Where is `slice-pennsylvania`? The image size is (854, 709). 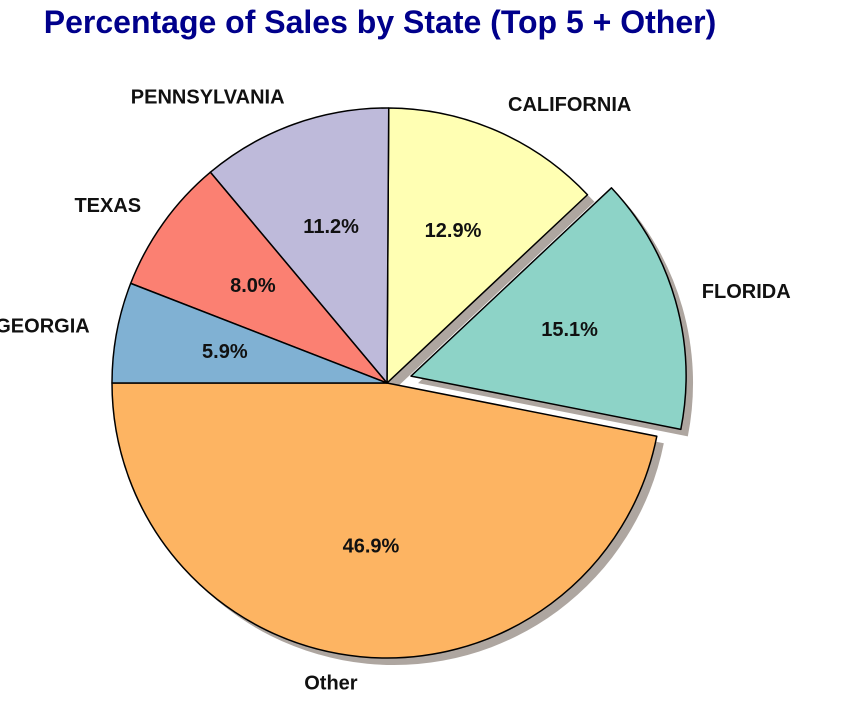
slice-pennsylvania is located at coordinates (299, 245).